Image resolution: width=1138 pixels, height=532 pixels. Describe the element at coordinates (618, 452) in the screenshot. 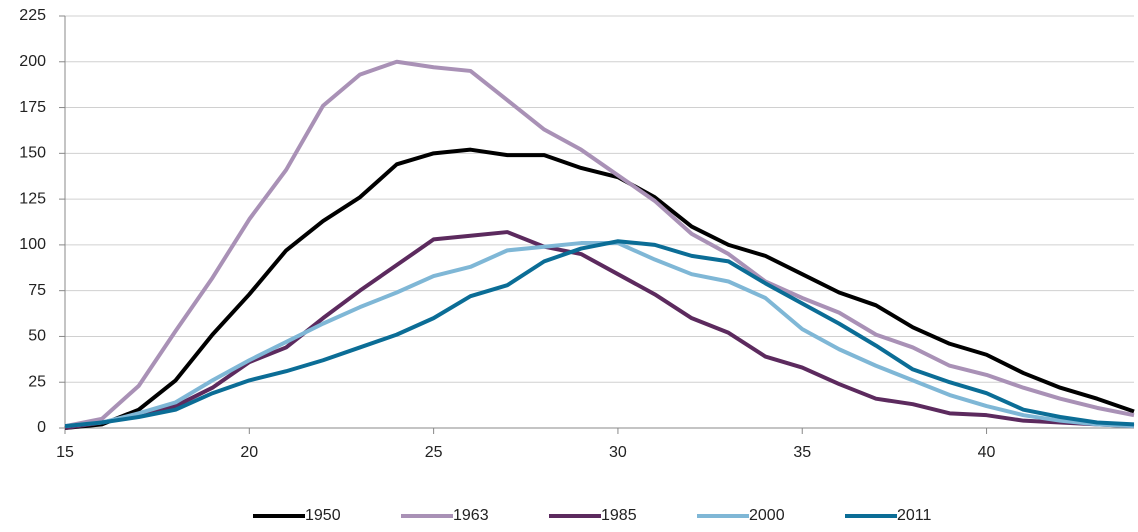

I see `x-tick-label: 30` at that location.